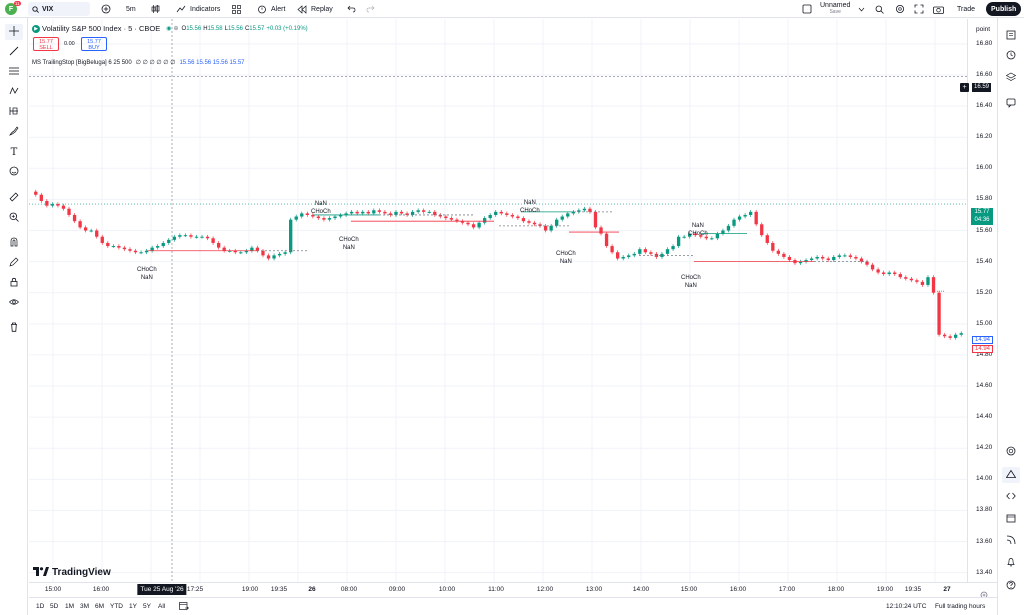 The image size is (1024, 615). What do you see at coordinates (116, 606) in the screenshot?
I see `range-ytd: YTD` at bounding box center [116, 606].